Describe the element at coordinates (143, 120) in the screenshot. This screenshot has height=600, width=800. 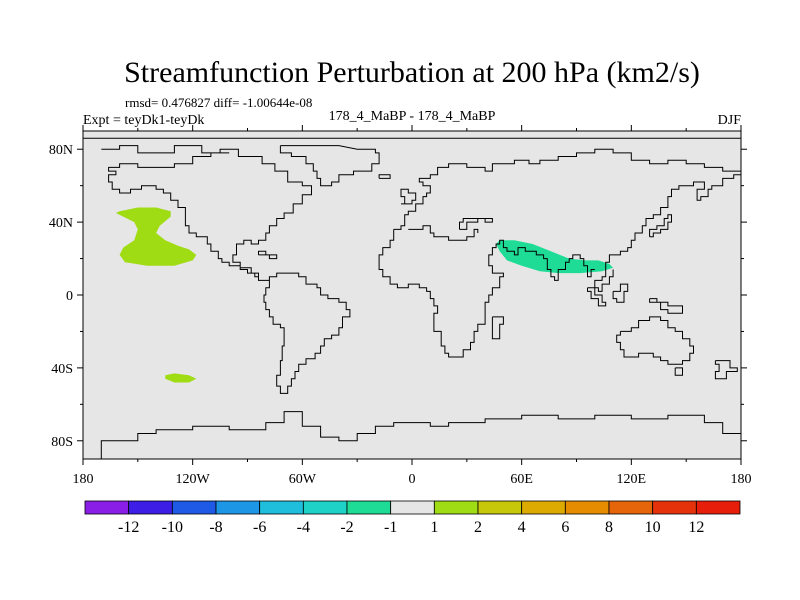
I see `experiment-label: Expt = teyDk1-teyDk` at that location.